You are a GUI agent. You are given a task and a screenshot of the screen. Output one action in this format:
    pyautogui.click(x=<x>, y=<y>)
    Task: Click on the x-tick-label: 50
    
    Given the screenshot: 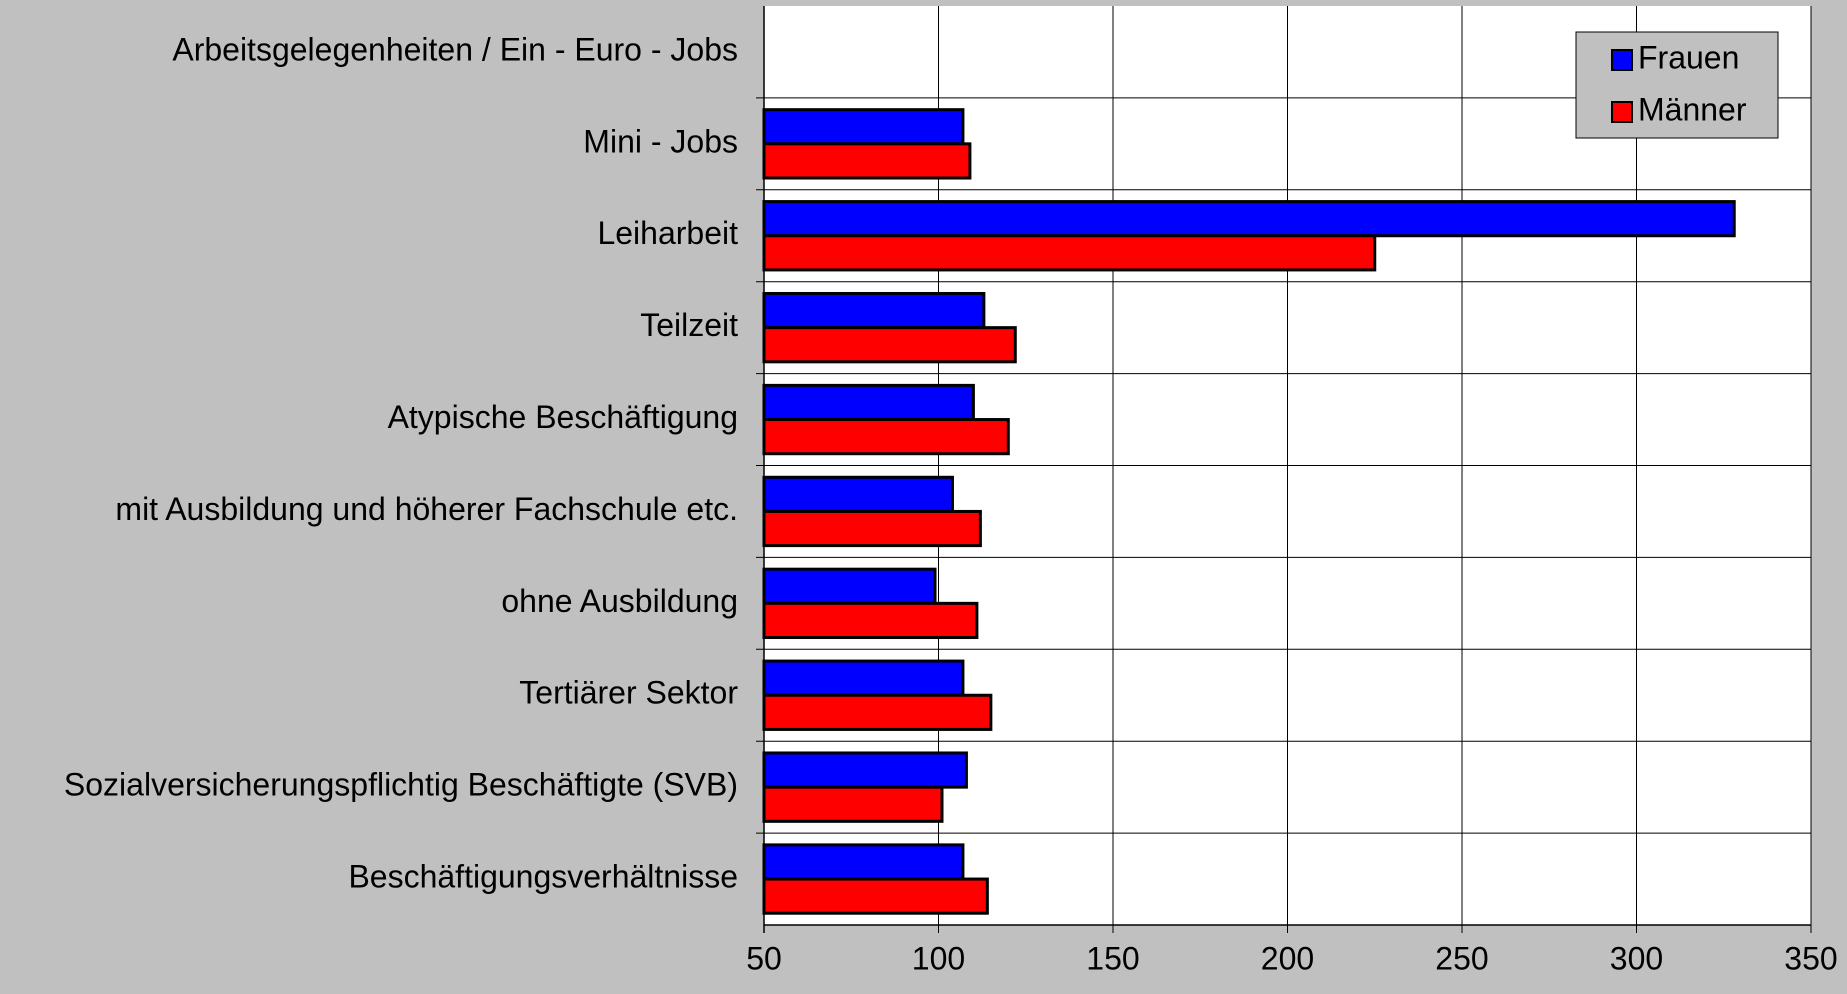 What is the action you would take?
    pyautogui.click(x=764, y=958)
    